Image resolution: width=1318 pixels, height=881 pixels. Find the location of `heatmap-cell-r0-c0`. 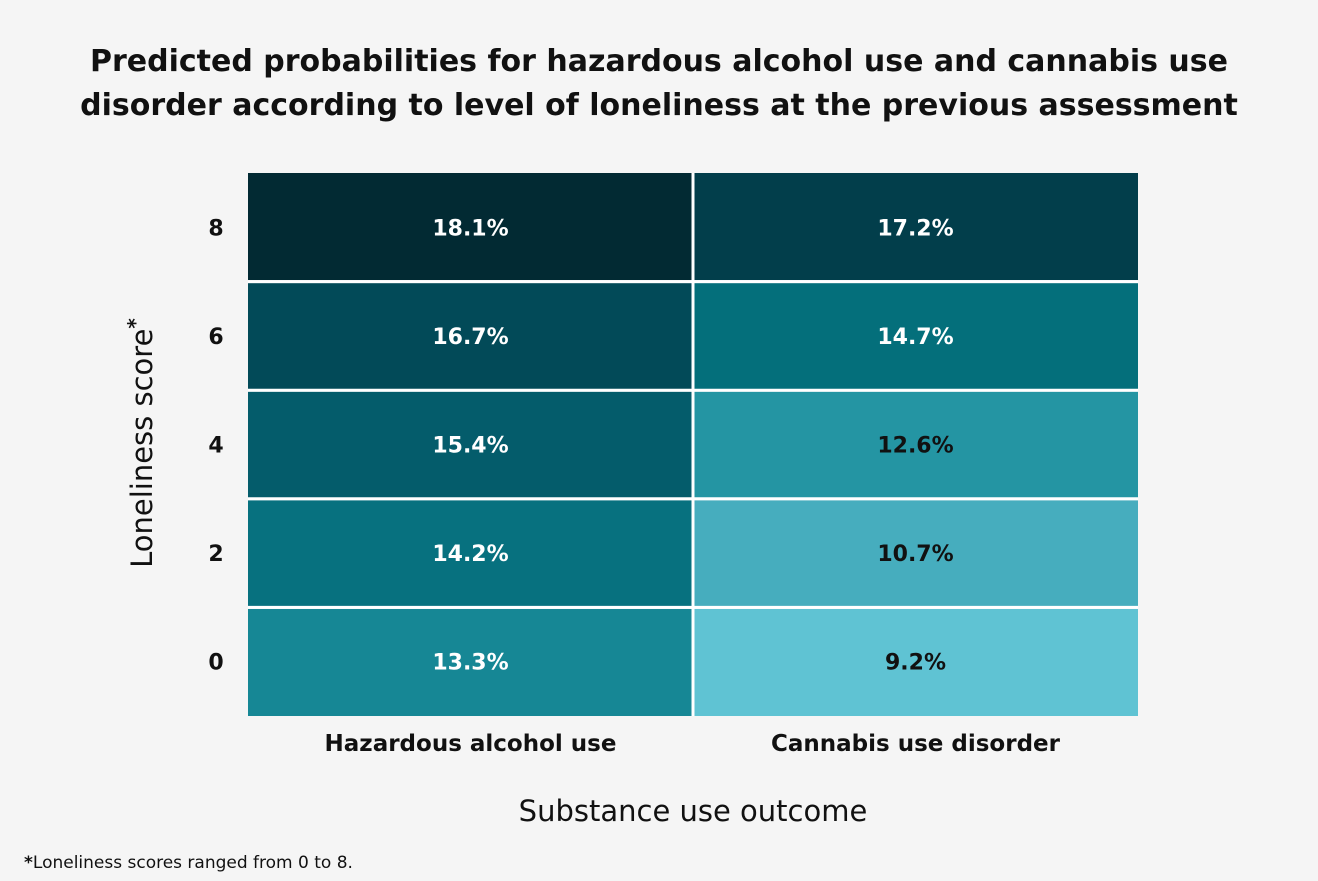

heatmap-cell-r0-c0 is located at coordinates (470, 227).